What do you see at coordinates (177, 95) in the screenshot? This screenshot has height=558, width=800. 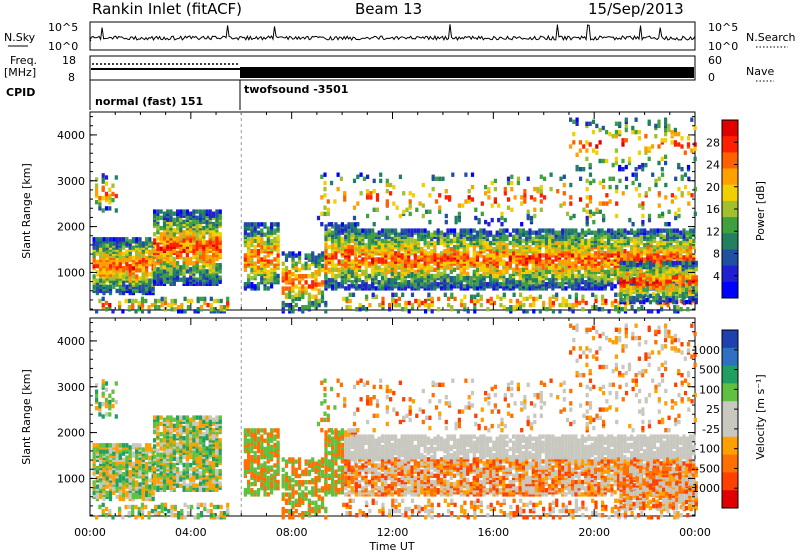 I see `cpid-strip: CPID normal (fast) 151 twofsound -3501` at bounding box center [177, 95].